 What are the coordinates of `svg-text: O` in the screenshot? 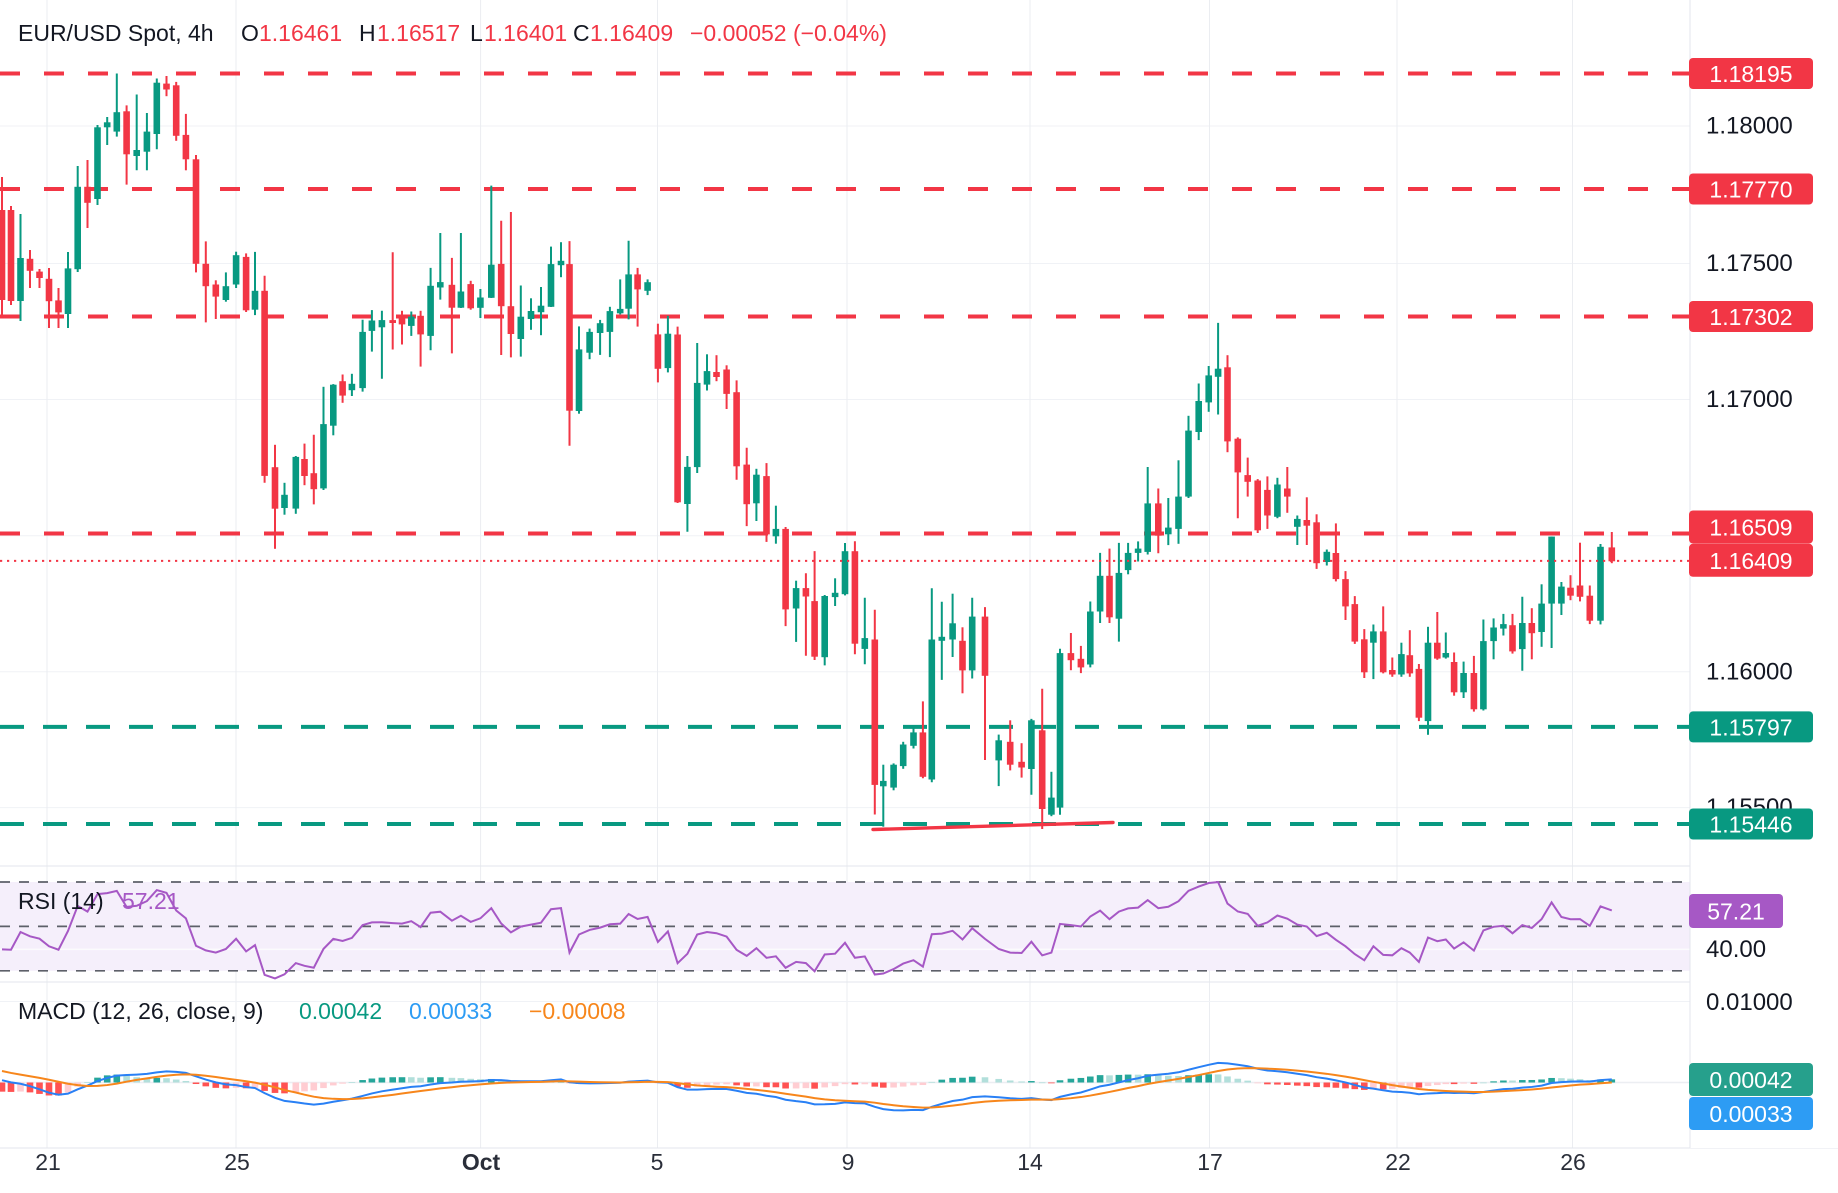 It's located at (250, 33).